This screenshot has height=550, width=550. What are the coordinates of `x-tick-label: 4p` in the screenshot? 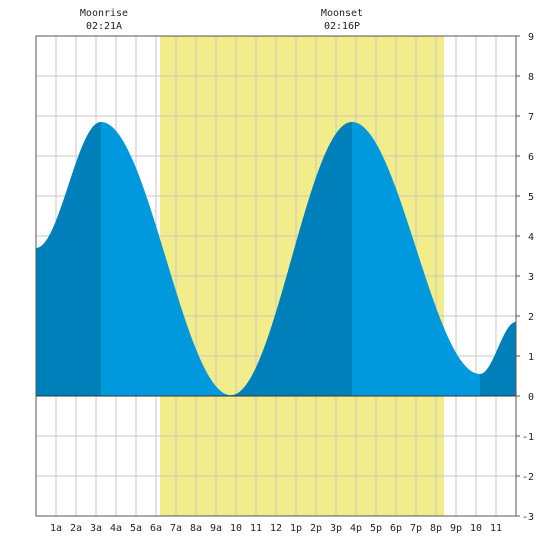 It's located at (356, 528).